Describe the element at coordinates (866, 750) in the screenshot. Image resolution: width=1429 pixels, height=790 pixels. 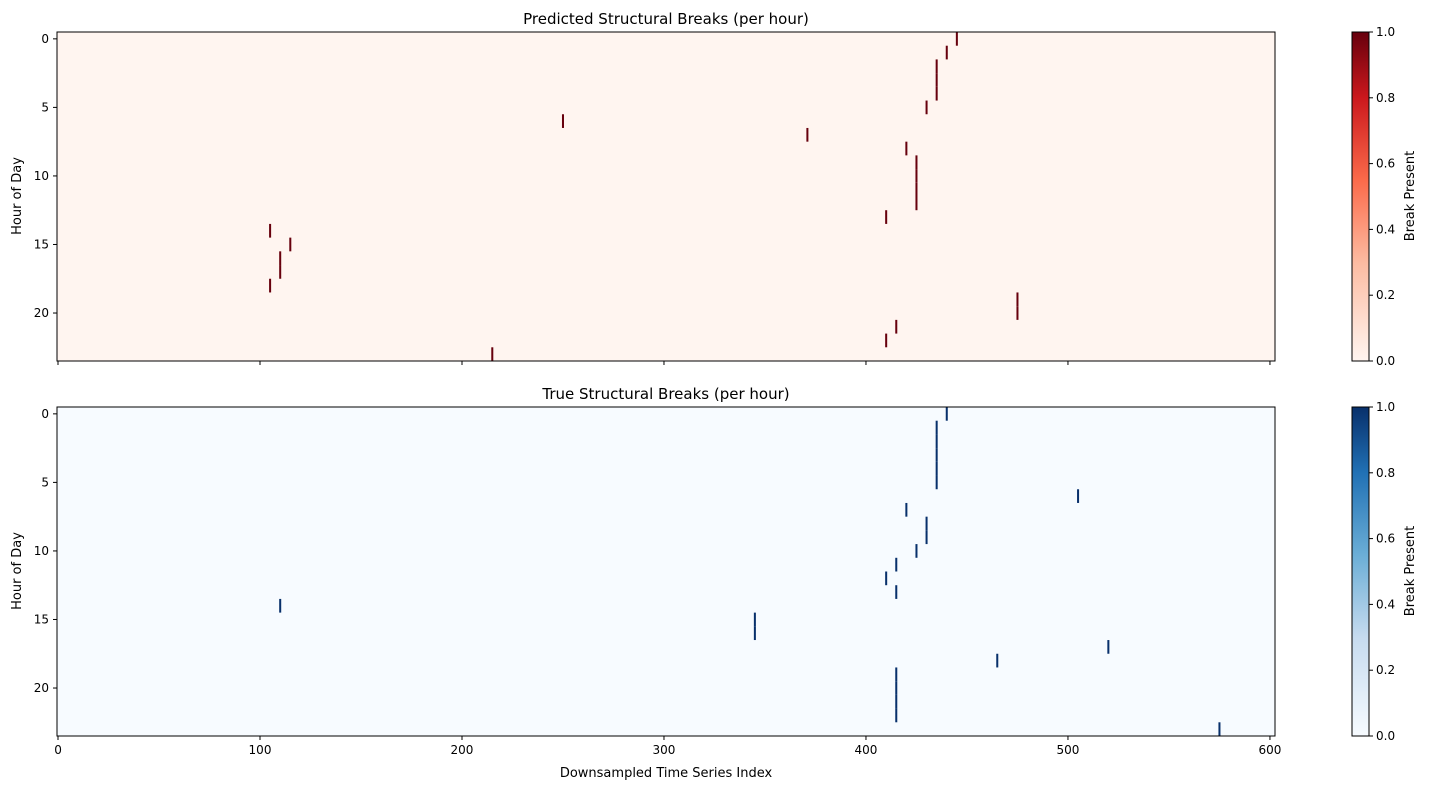
I see `x-tick-label: 400` at that location.